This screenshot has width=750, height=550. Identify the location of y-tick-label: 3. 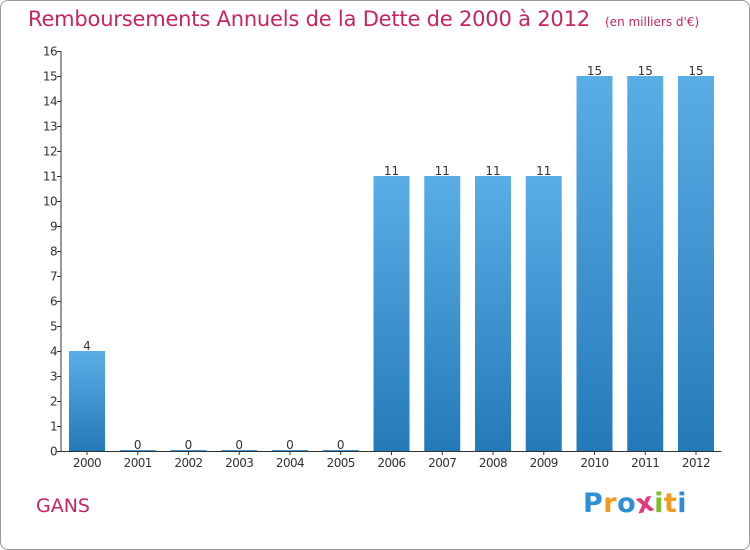
(53, 377).